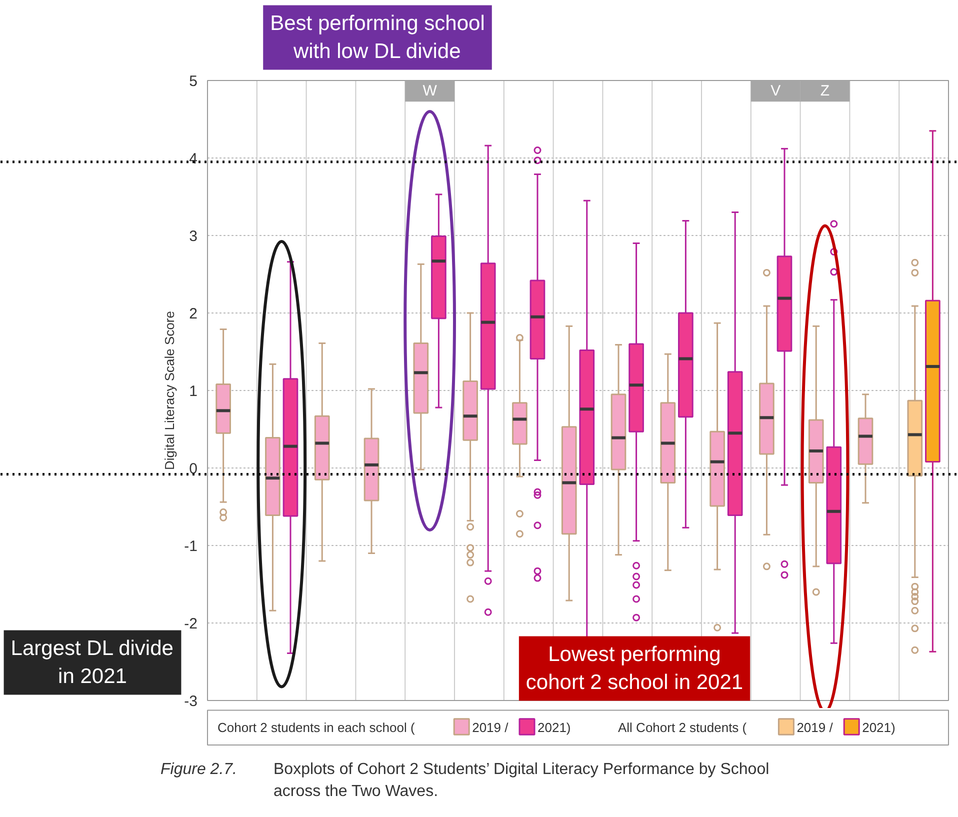 This screenshot has height=817, width=958. Describe the element at coordinates (317, 728) in the screenshot. I see `text: Cohort 2 students in each school (` at that location.